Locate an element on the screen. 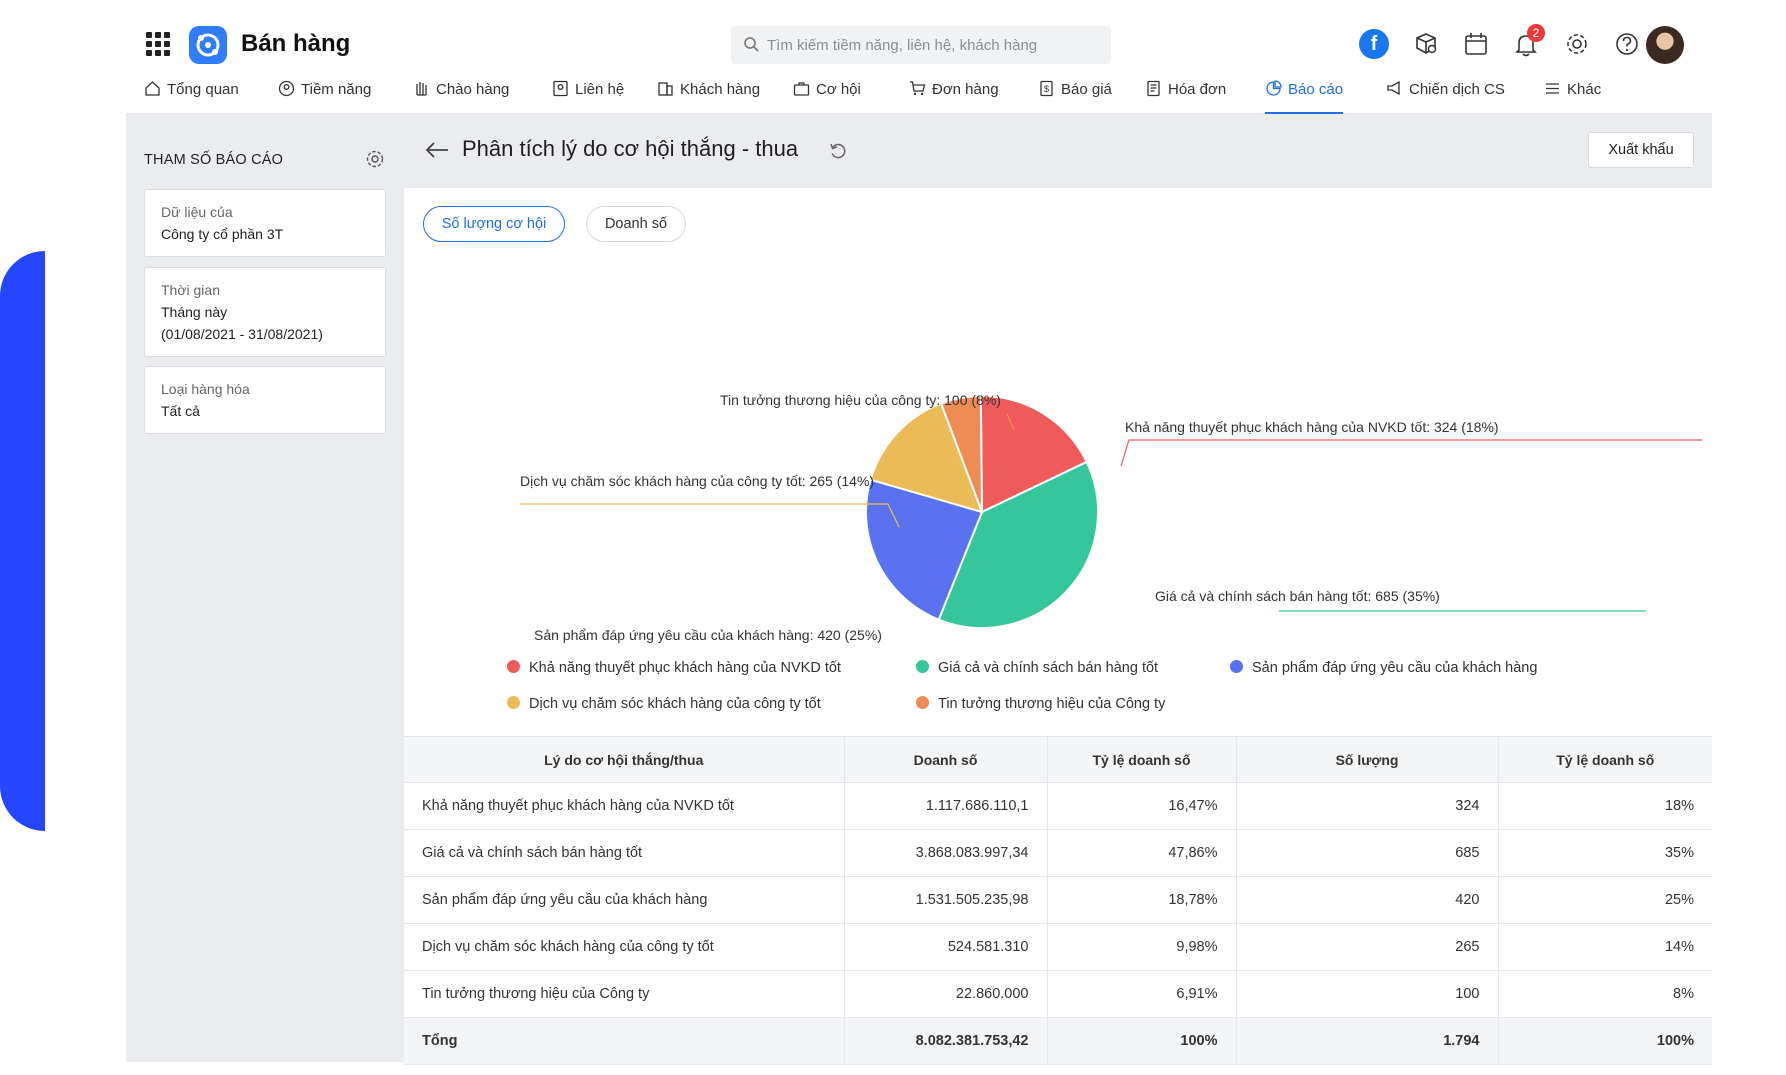  building-icon is located at coordinates (665, 89).